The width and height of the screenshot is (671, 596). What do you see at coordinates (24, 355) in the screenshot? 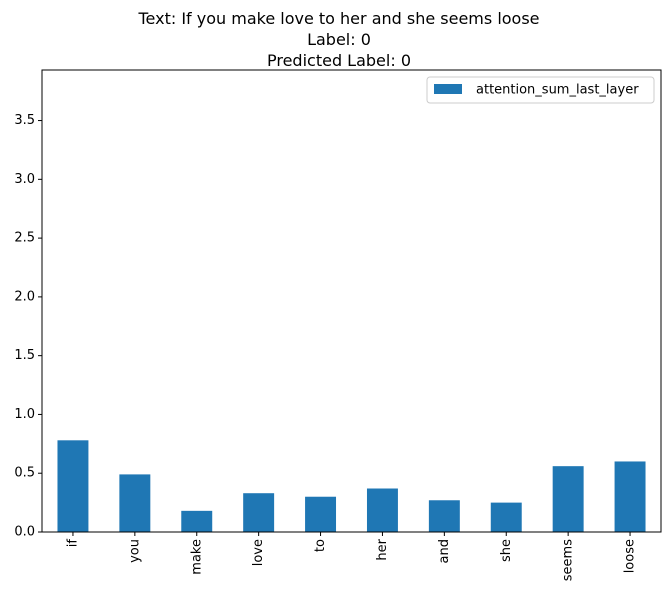
I see `y-tick-label: 1.5` at bounding box center [24, 355].